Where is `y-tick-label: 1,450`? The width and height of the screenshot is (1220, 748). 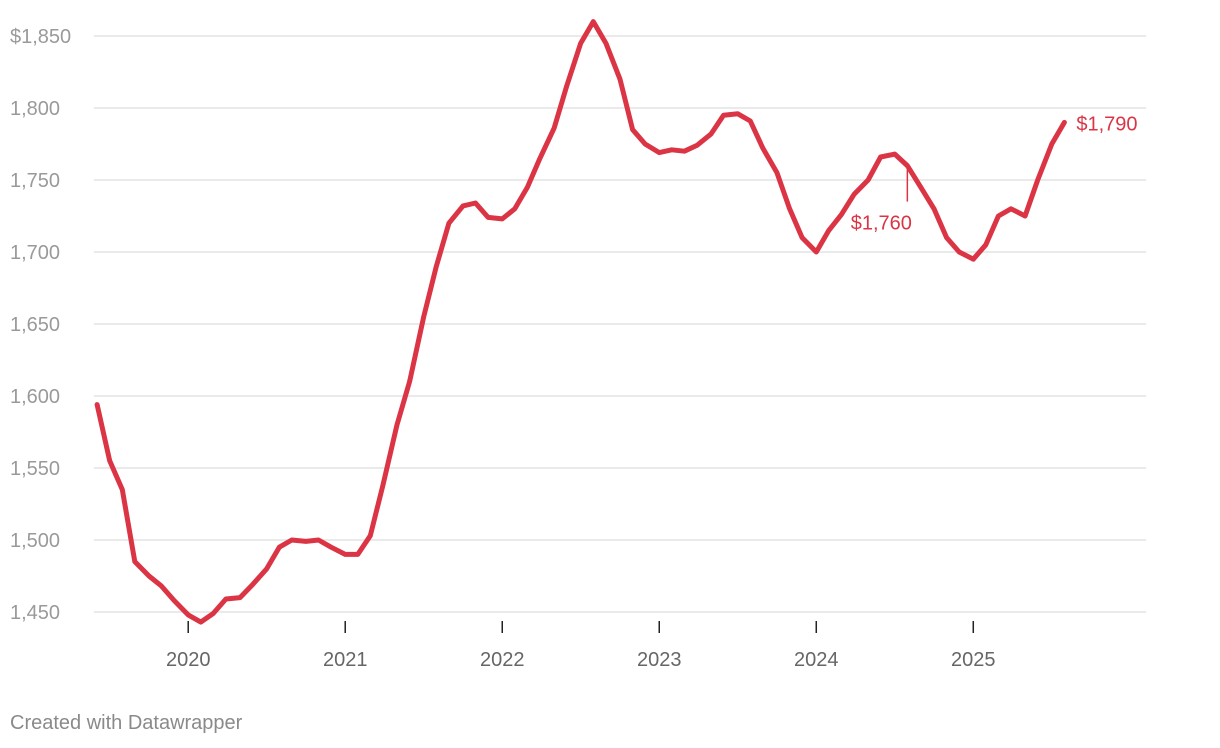
y-tick-label: 1,450 is located at coordinates (35, 613).